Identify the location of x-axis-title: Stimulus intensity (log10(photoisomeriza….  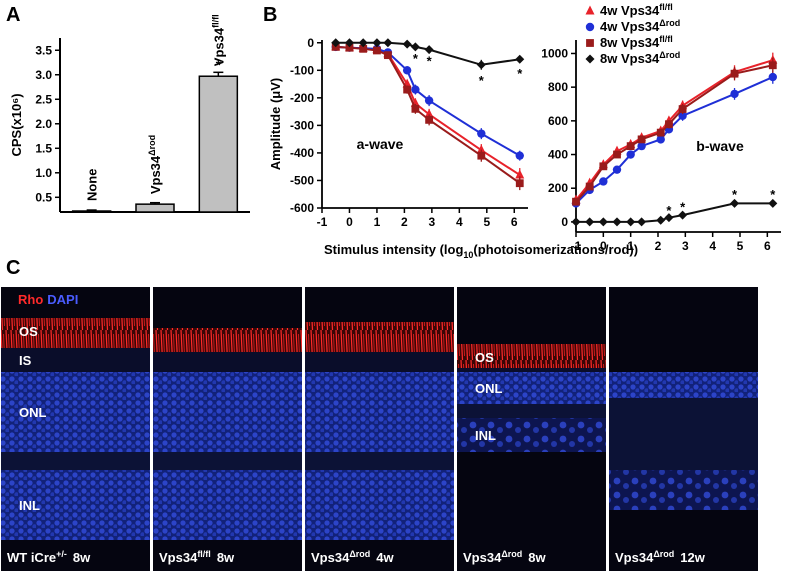
(481, 251).